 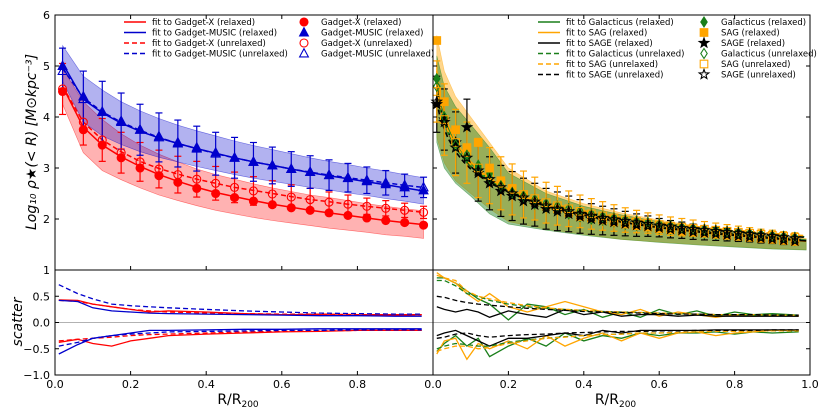 What do you see at coordinates (625, 55) in the screenshot?
I see `legend-label: fit to Galacticus (unrelaxed)` at bounding box center [625, 55].